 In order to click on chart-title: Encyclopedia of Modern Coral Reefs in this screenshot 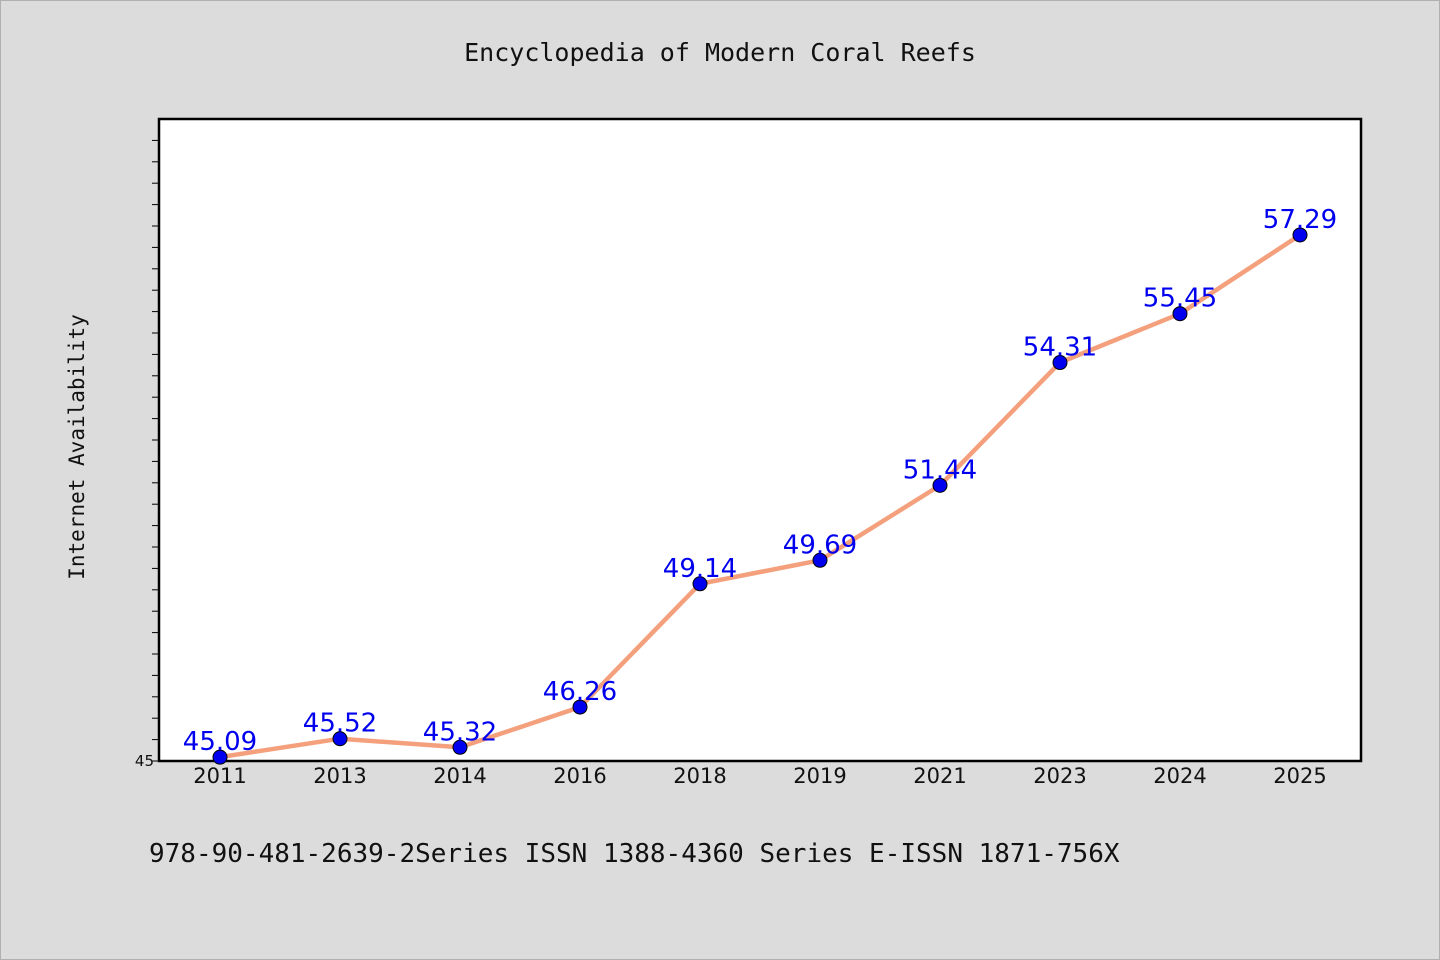, I will do `click(720, 52)`.